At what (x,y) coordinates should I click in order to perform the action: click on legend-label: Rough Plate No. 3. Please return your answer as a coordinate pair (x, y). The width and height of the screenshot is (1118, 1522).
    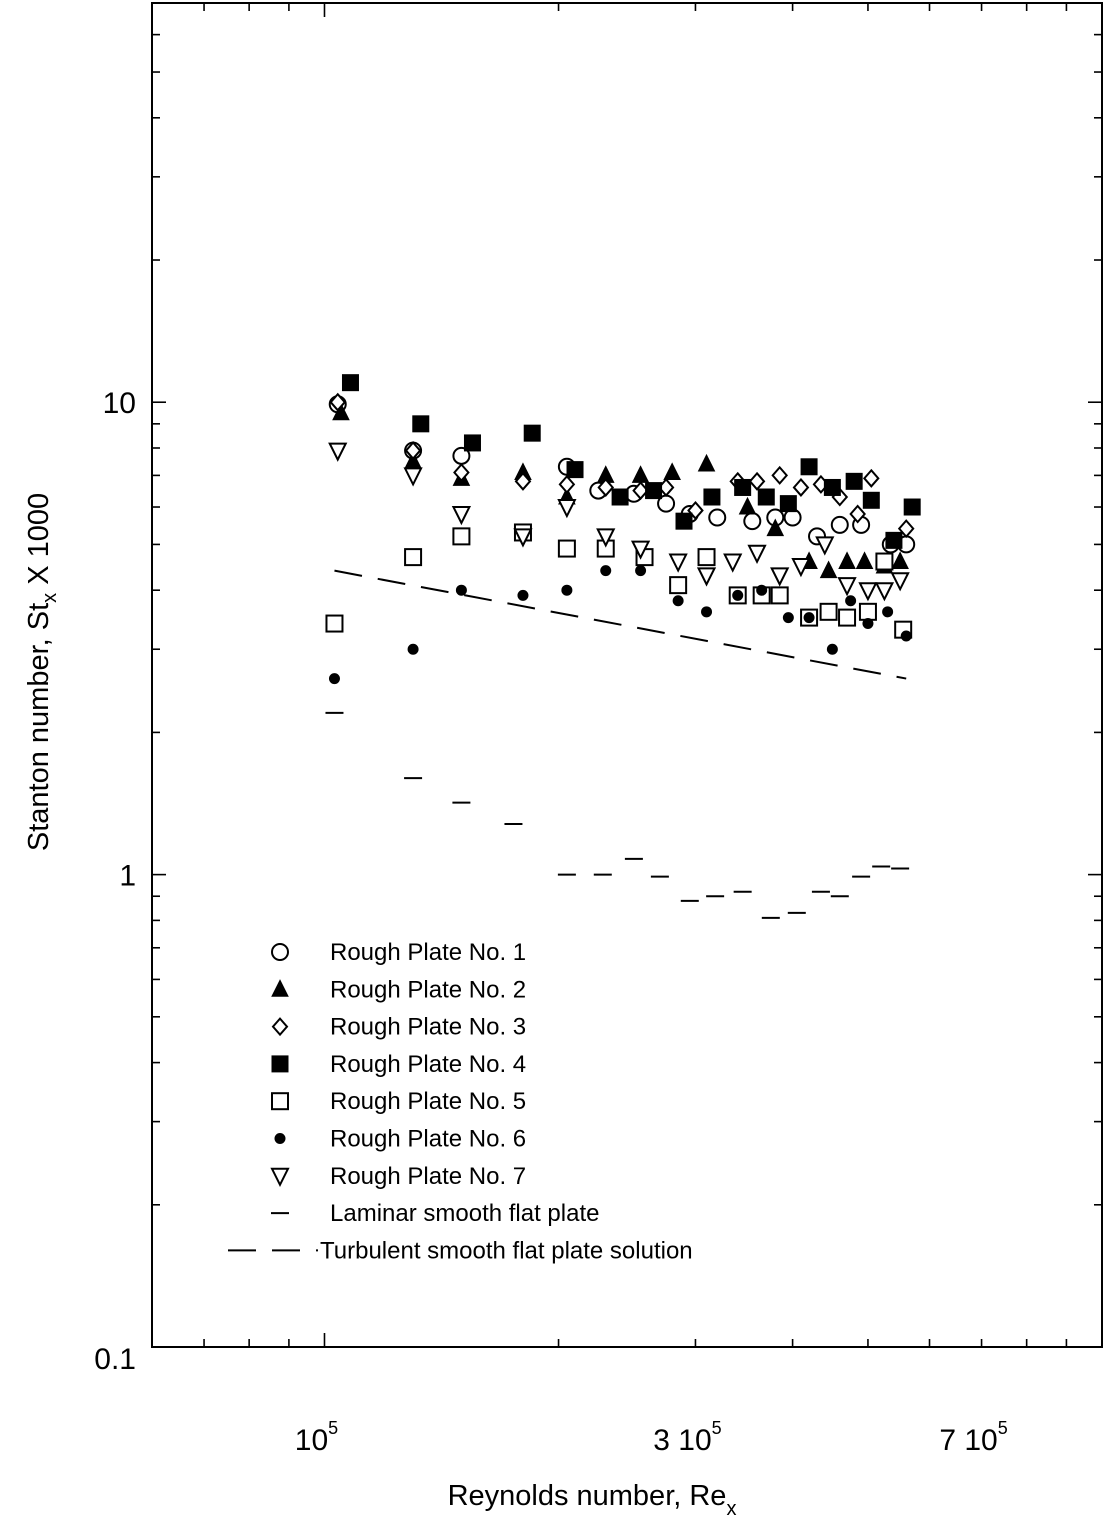
    Looking at the image, I should click on (428, 1027).